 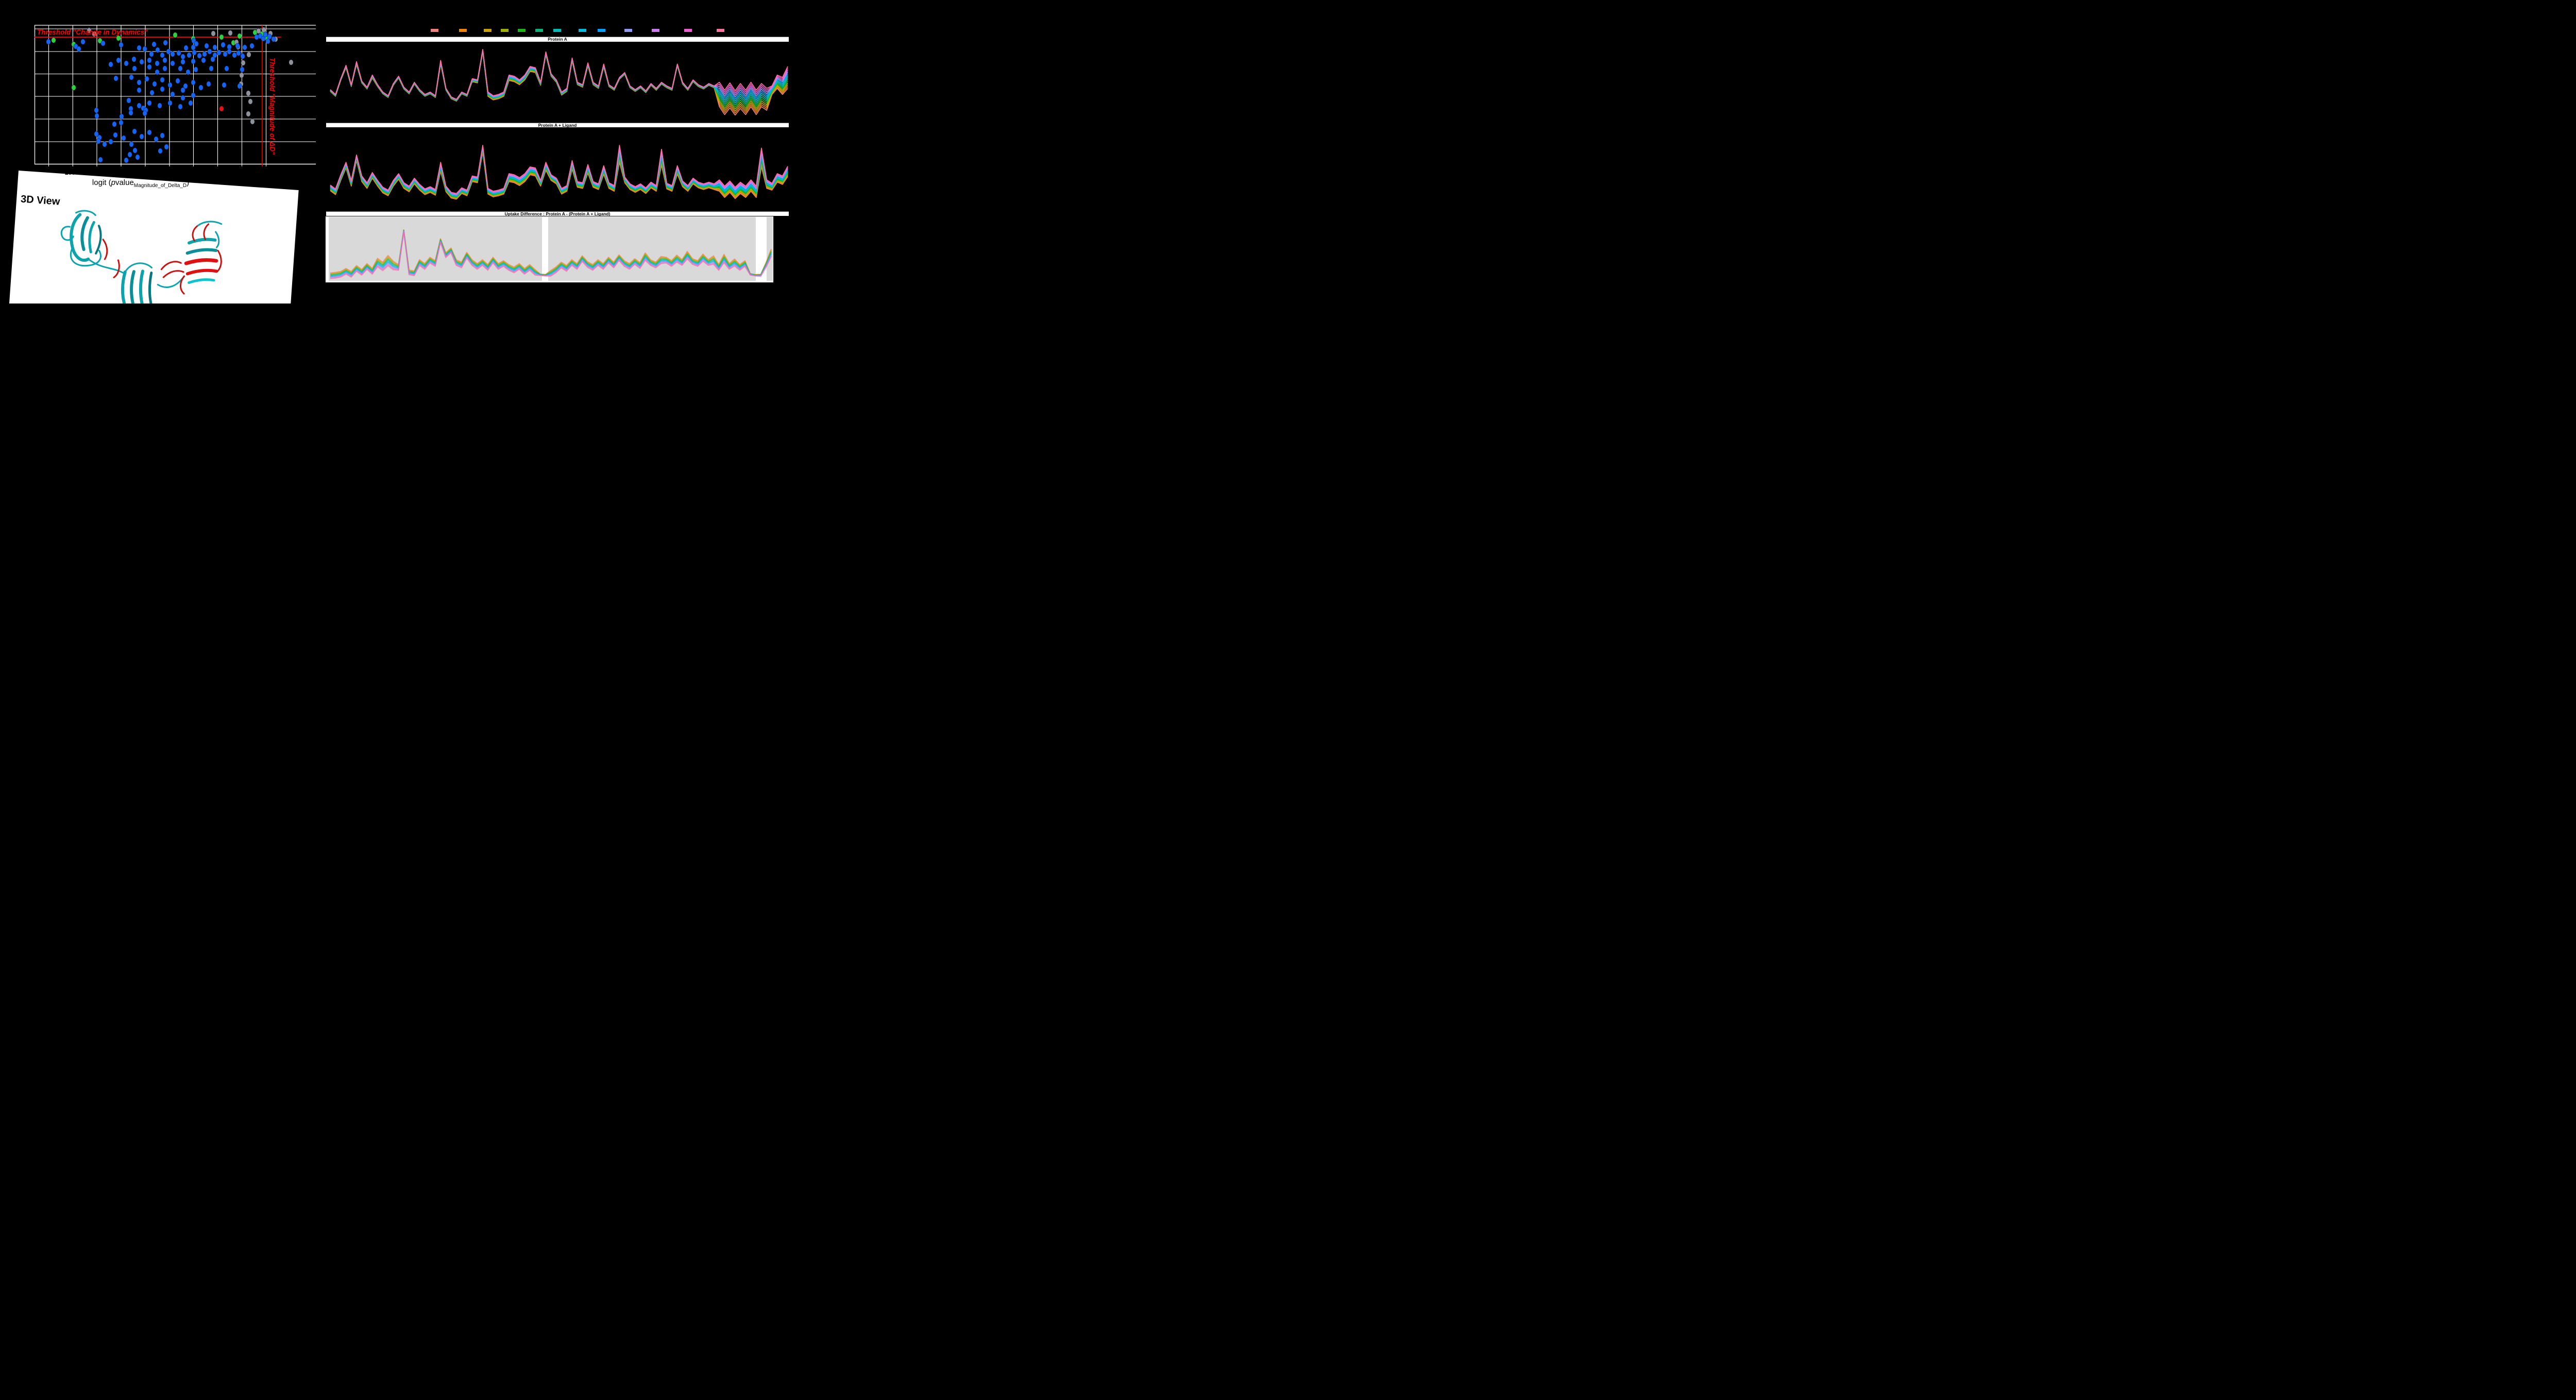 I want to click on volcano-plot, so click(x=174, y=94).